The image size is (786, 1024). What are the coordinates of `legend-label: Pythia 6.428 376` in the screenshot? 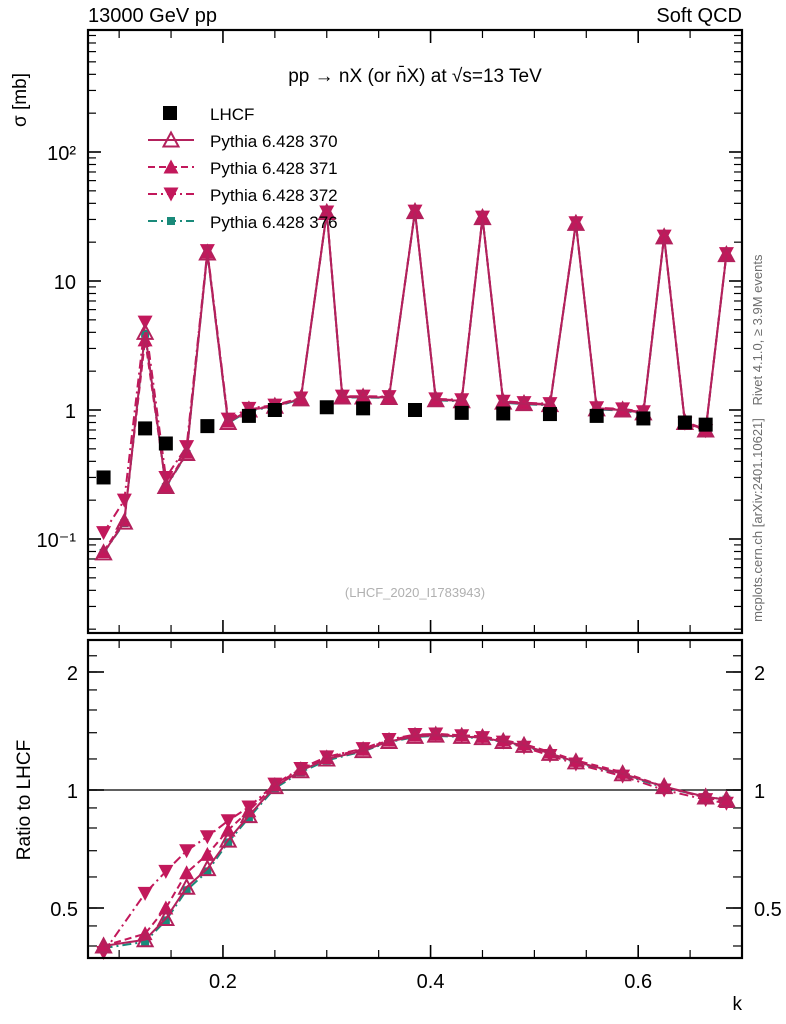 It's located at (274, 222).